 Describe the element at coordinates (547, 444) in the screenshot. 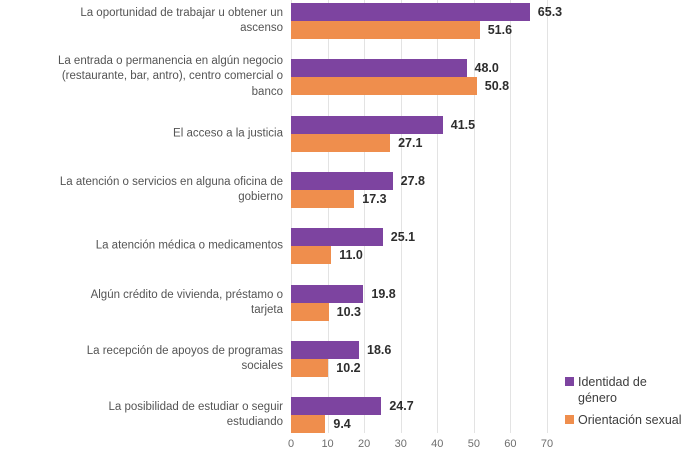

I see `x-tick-label-70: 70` at that location.